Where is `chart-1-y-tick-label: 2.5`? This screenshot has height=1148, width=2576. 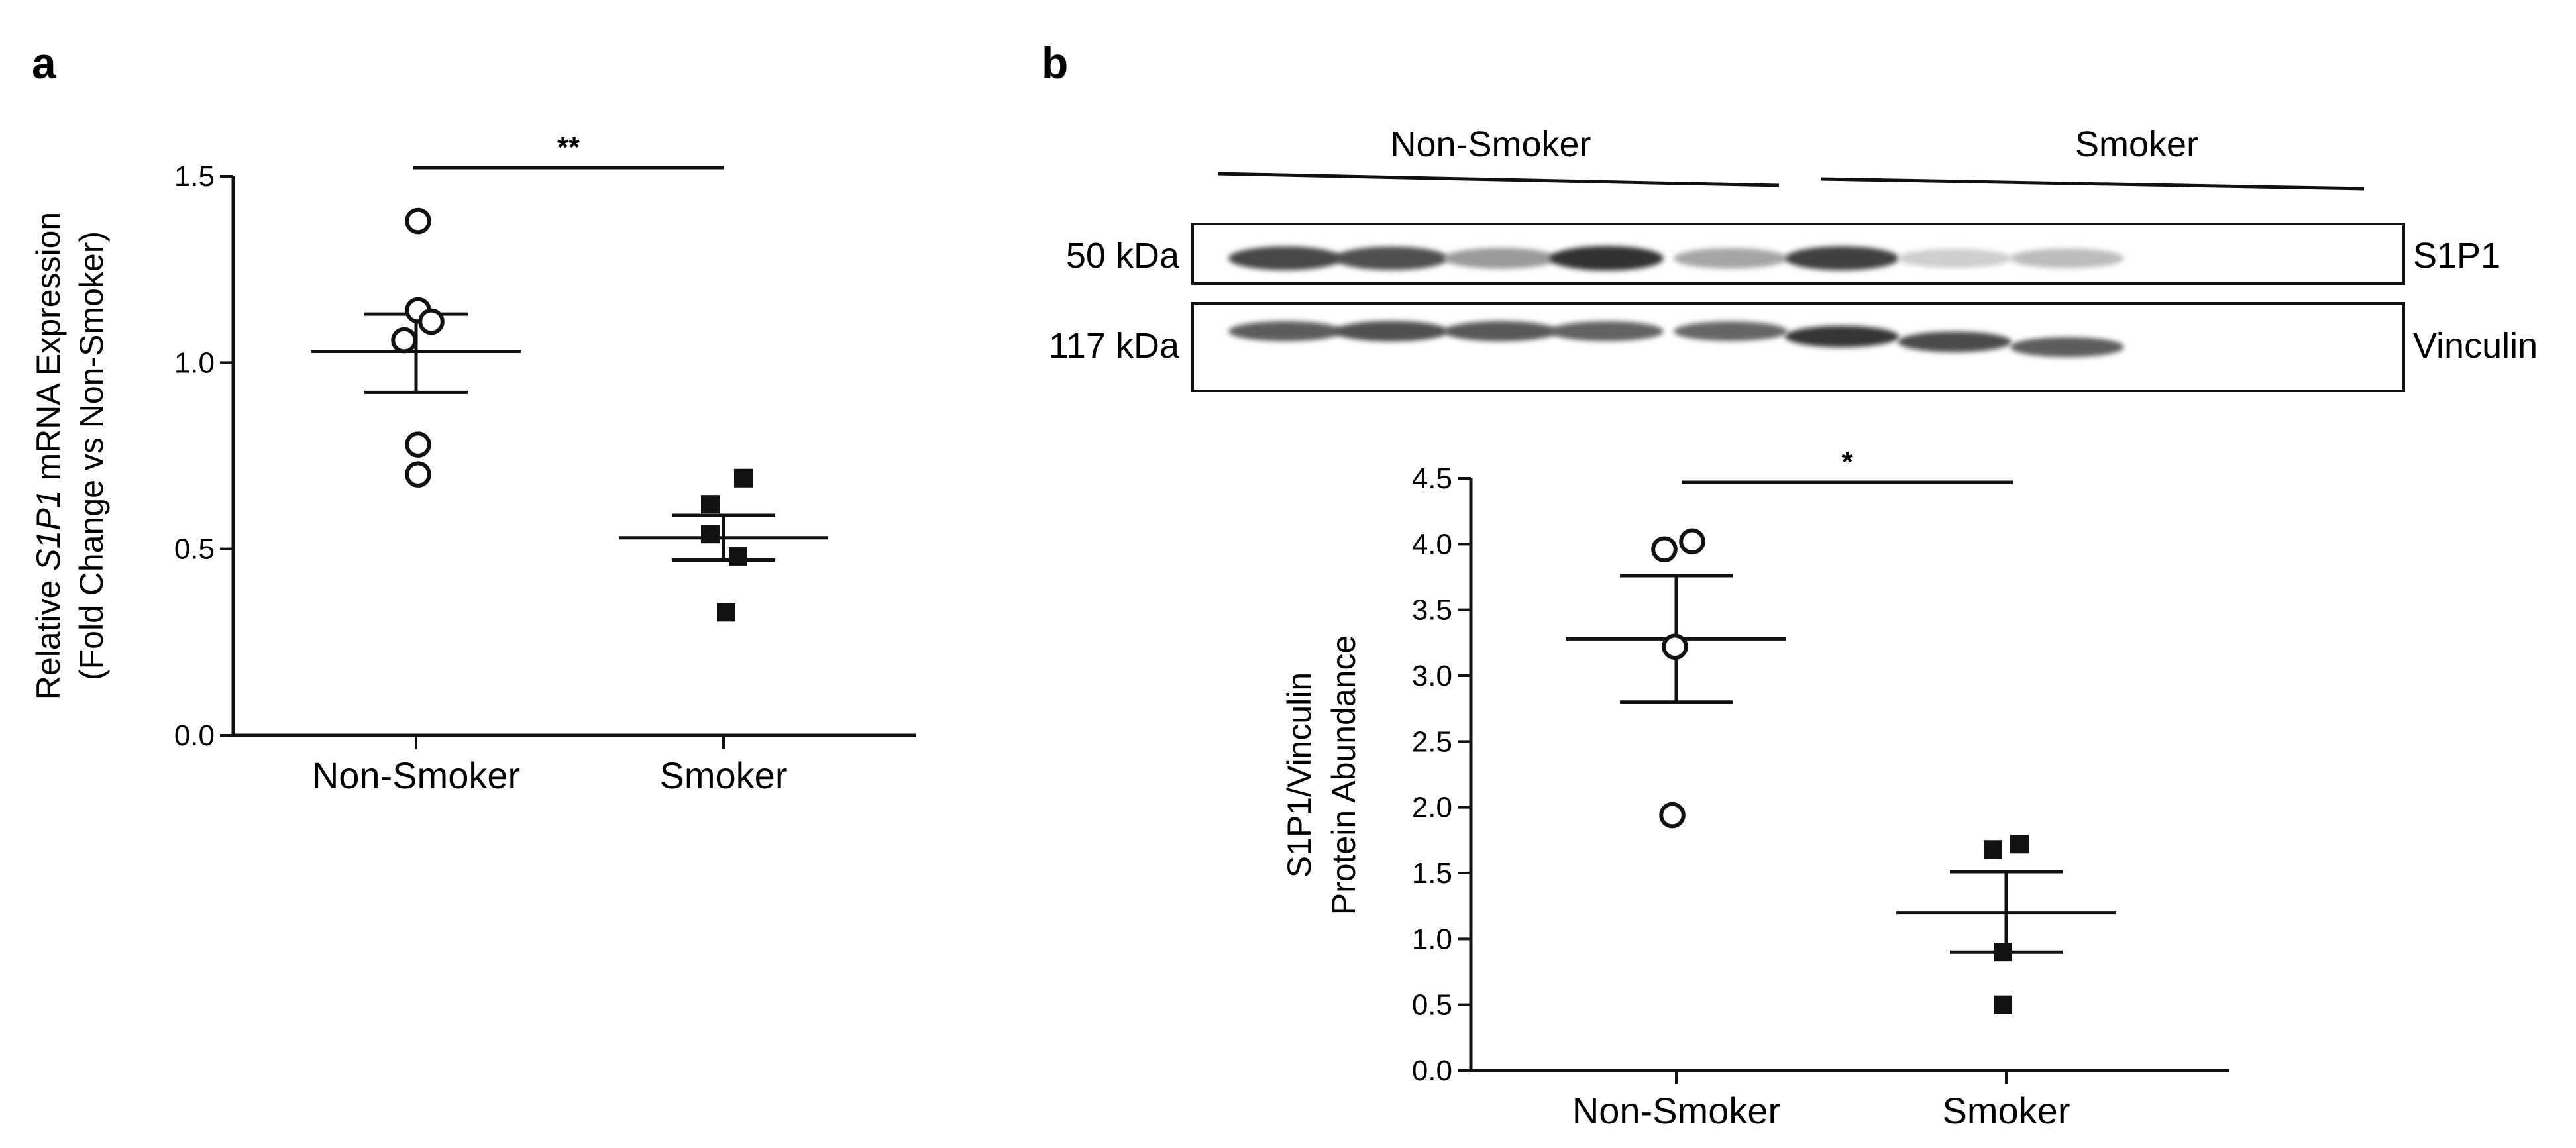 chart-1-y-tick-label: 2.5 is located at coordinates (1432, 741).